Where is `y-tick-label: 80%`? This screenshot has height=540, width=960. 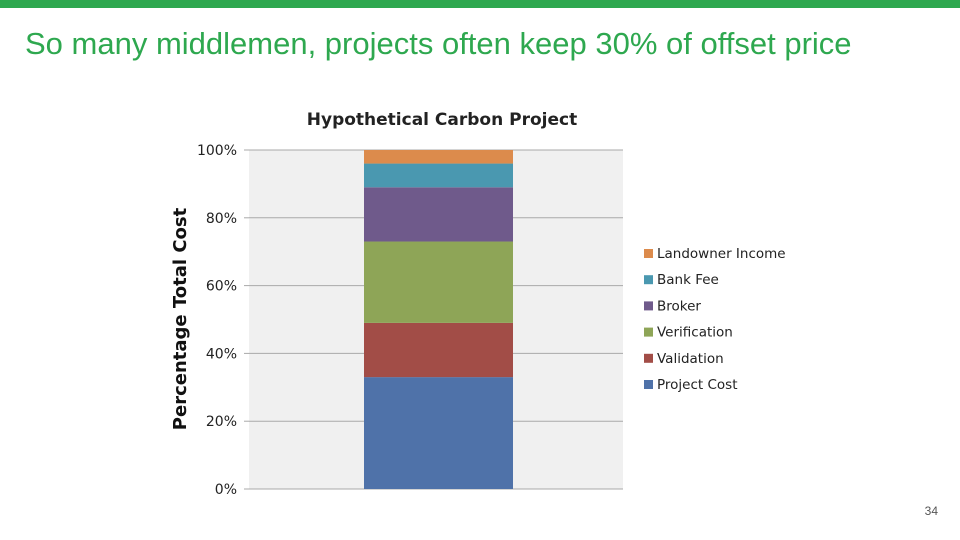
y-tick-label: 80% is located at coordinates (221, 219).